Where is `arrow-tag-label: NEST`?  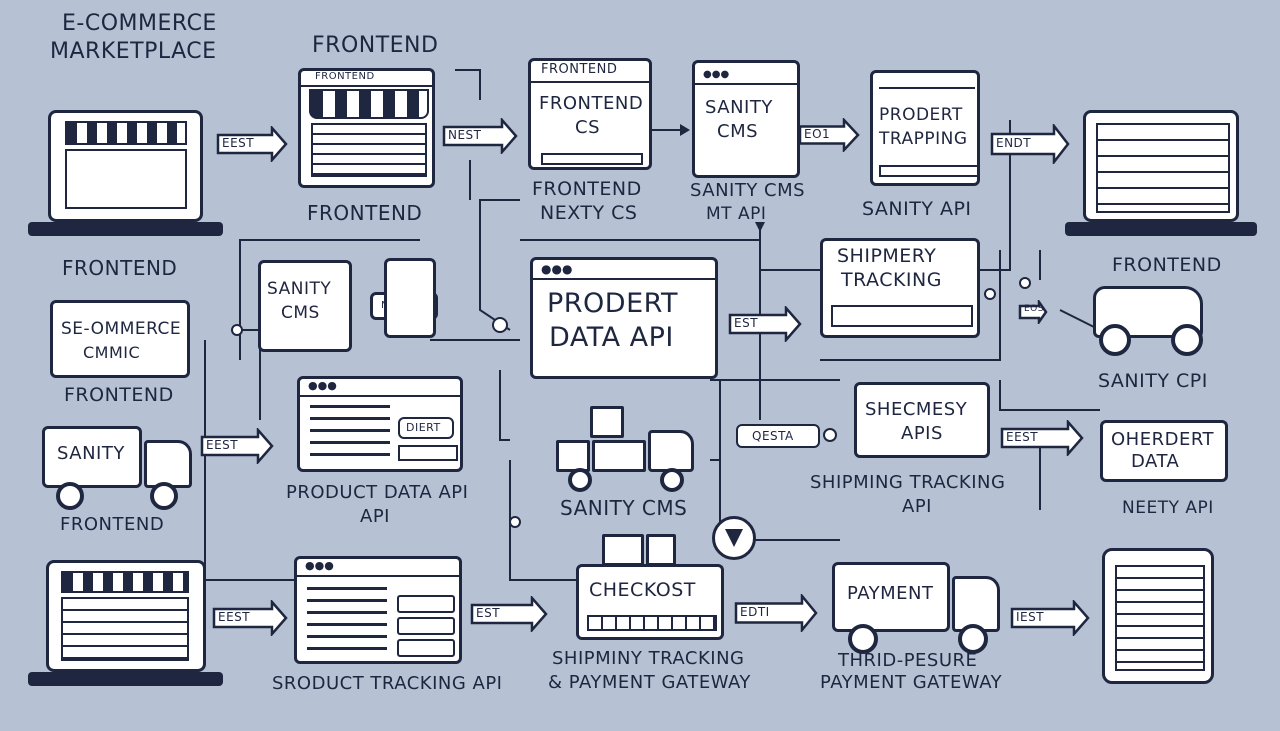
arrow-tag-label: NEST is located at coordinates (465, 135).